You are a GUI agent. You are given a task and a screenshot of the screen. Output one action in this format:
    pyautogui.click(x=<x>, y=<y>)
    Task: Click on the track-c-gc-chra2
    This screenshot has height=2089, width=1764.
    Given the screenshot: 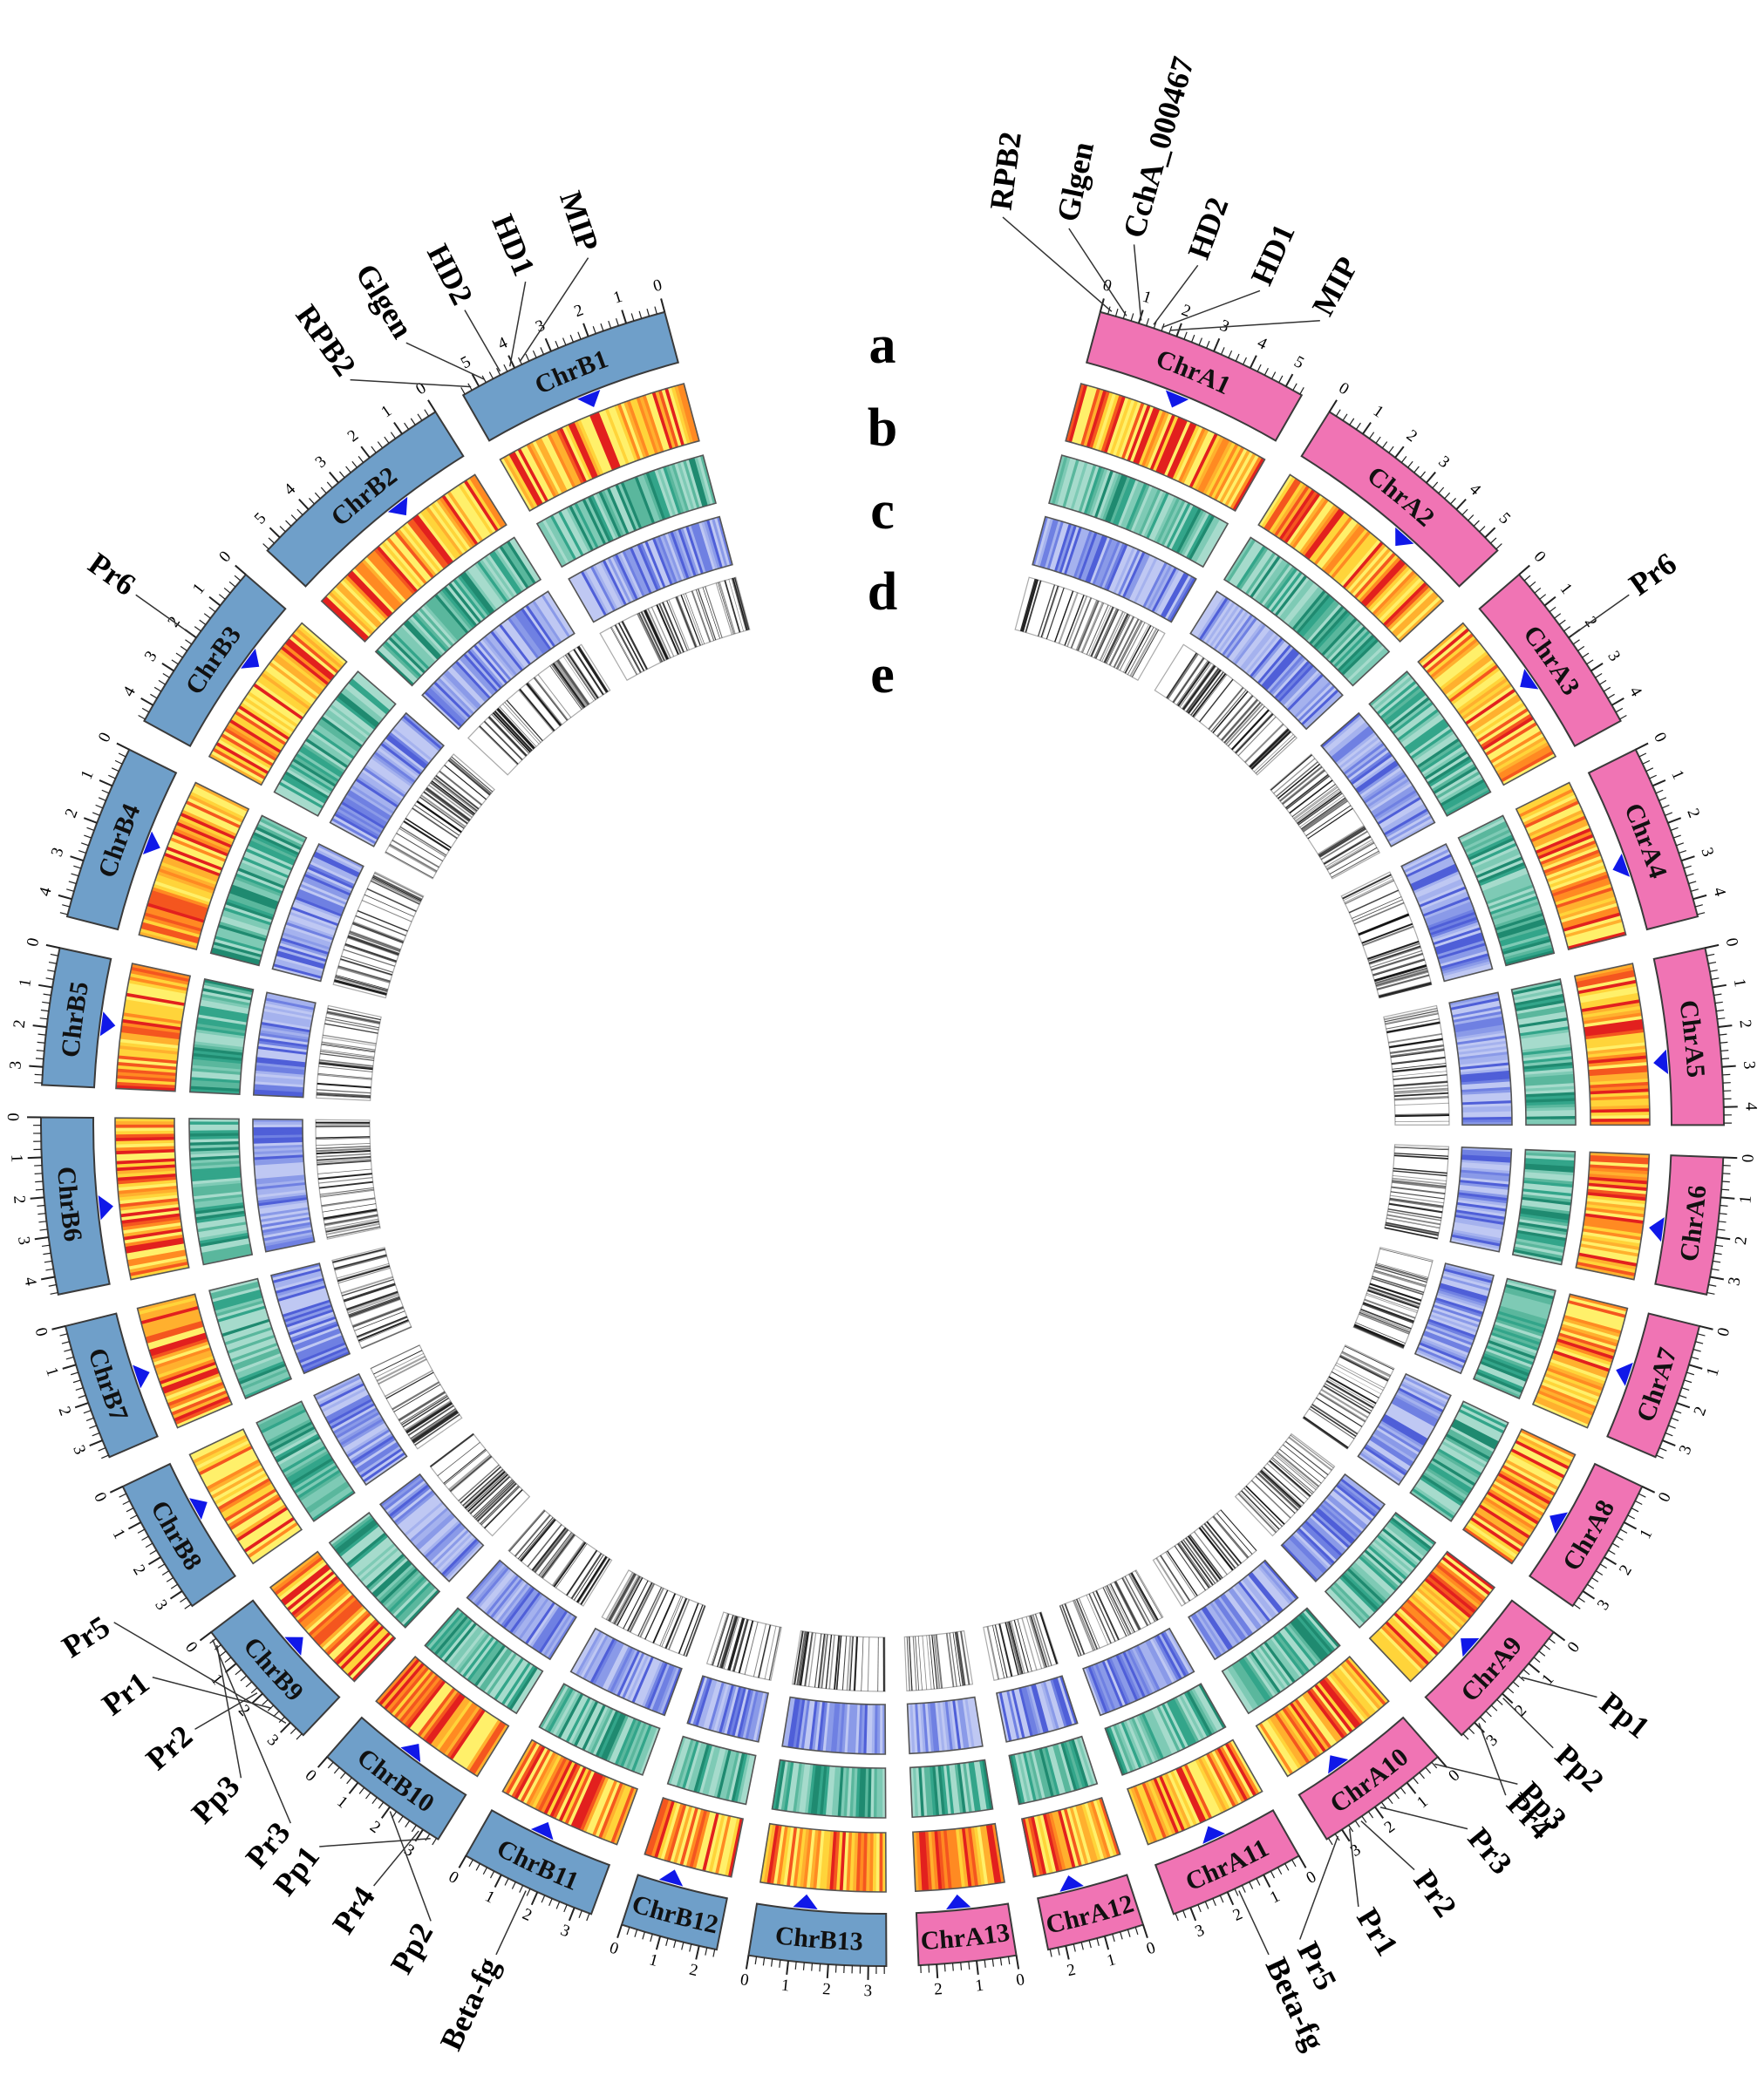 What is the action you would take?
    pyautogui.click(x=1307, y=611)
    